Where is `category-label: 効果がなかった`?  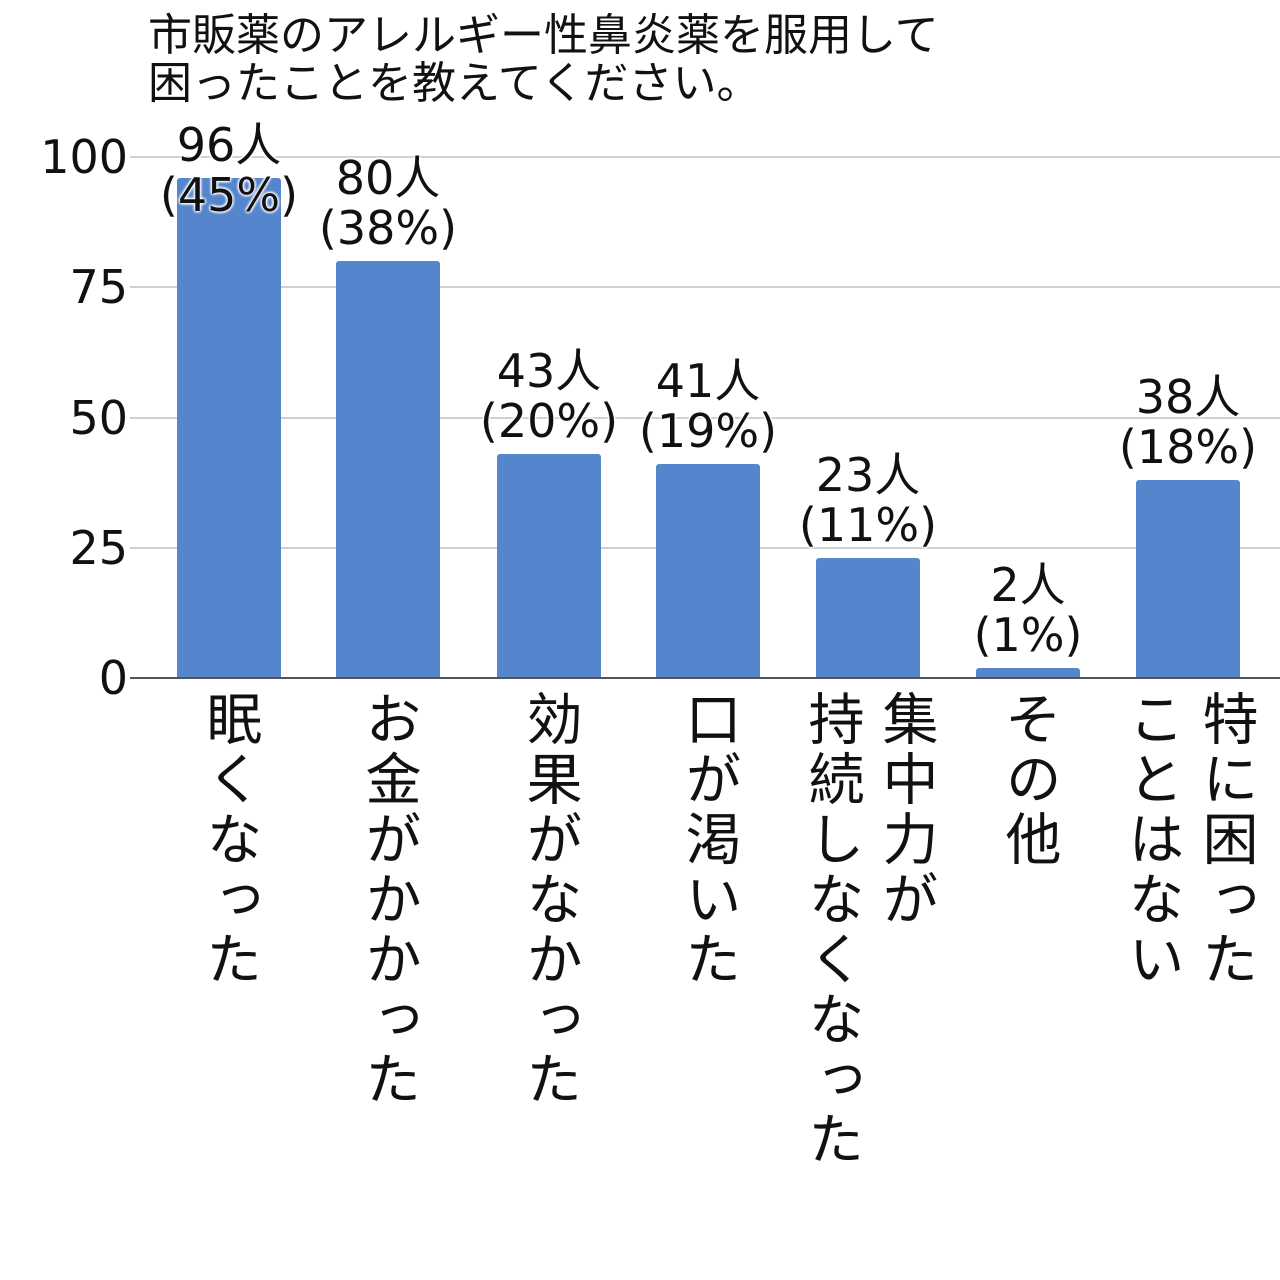 category-label: 効果がなかった is located at coordinates (549, 900).